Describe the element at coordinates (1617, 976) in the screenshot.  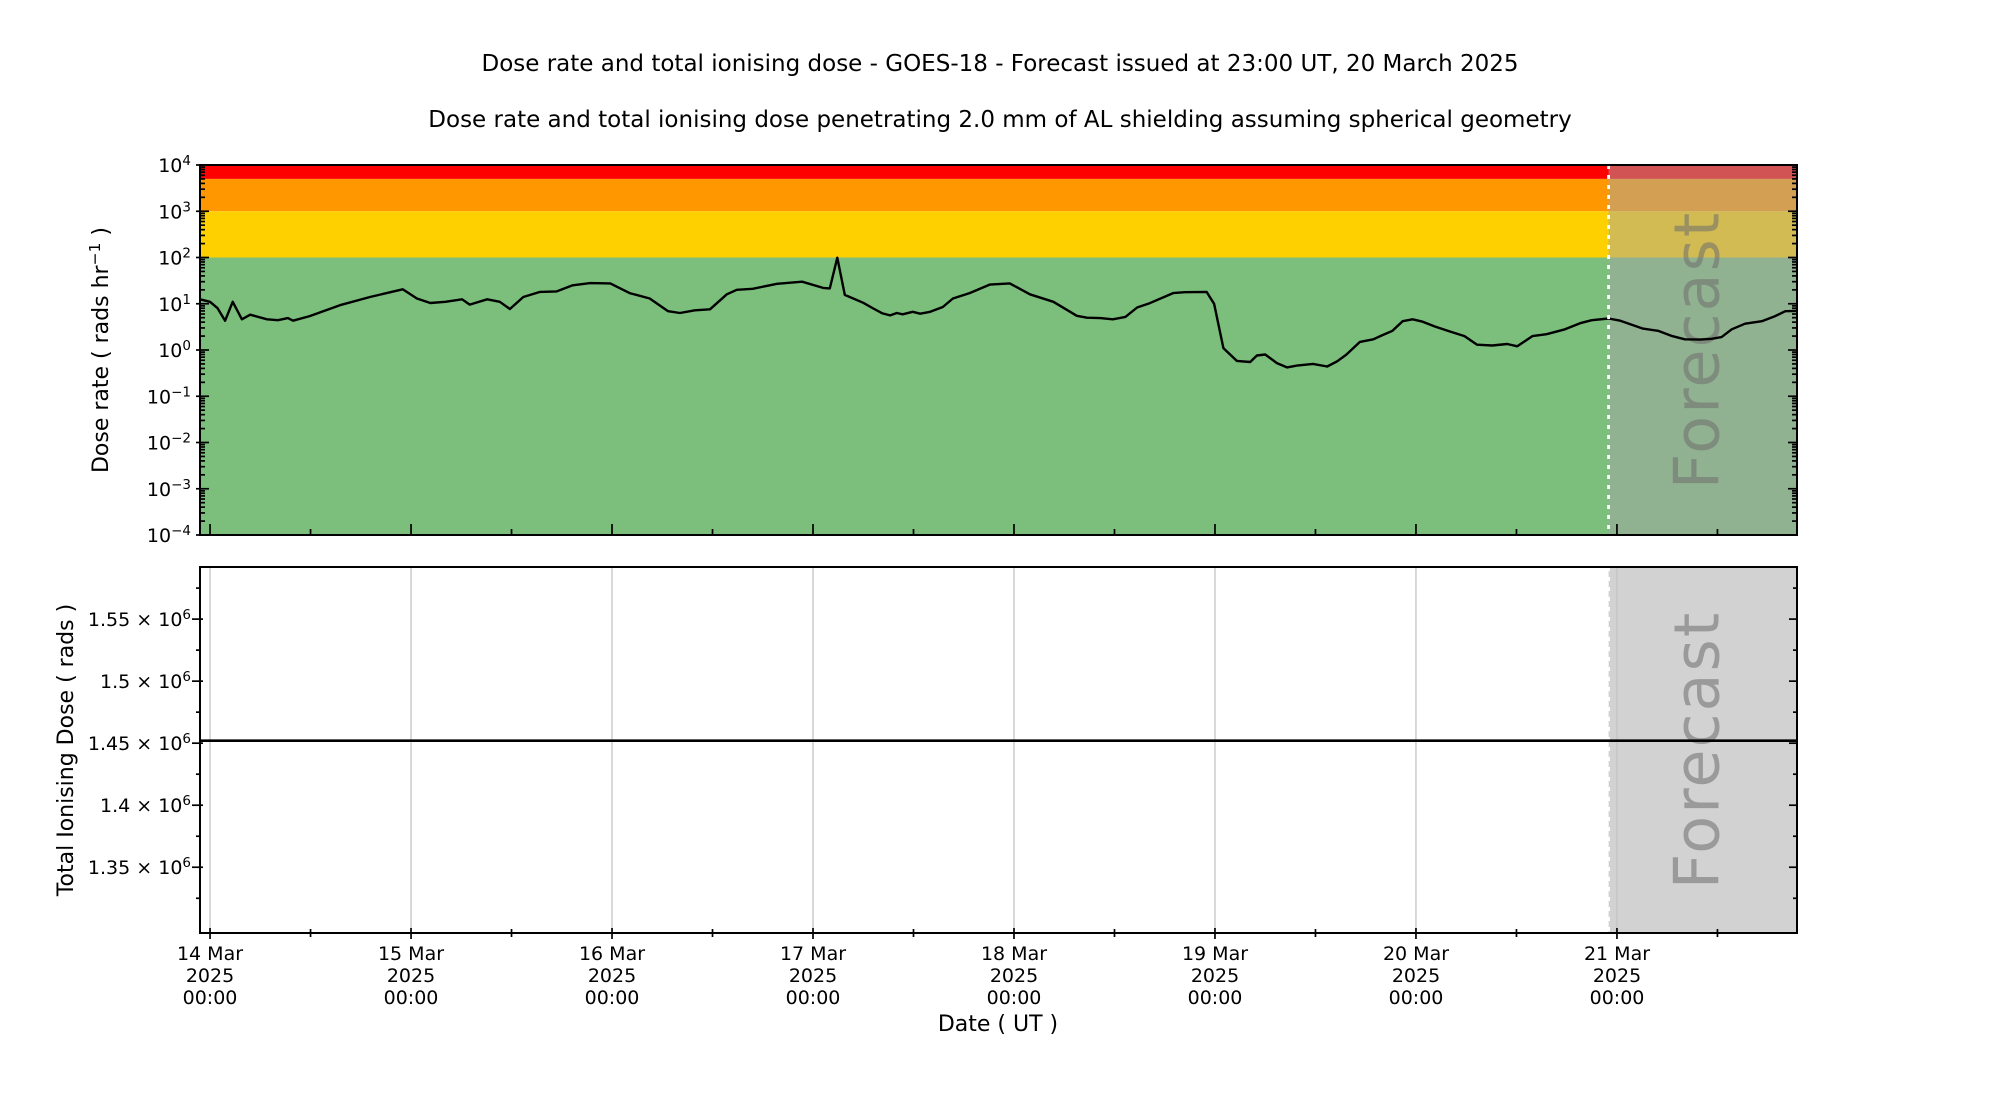
I see `xtick-21-Mar: 21 Mar 2025 00:00` at that location.